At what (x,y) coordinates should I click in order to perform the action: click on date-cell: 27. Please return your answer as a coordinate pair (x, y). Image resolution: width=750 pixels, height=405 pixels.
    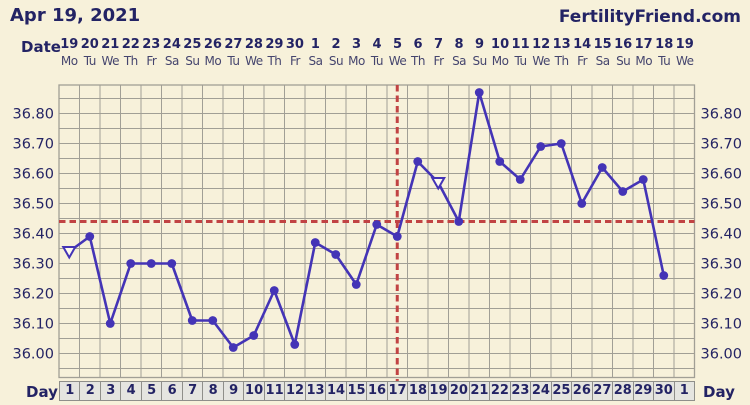
    Looking at the image, I should click on (233, 44).